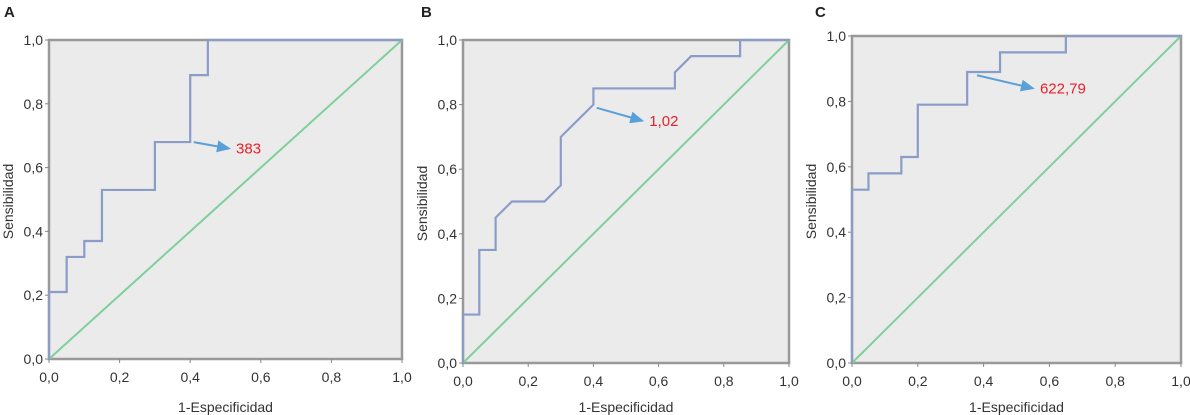 The height and width of the screenshot is (415, 1190). What do you see at coordinates (9, 12) in the screenshot?
I see `panel-label: A` at bounding box center [9, 12].